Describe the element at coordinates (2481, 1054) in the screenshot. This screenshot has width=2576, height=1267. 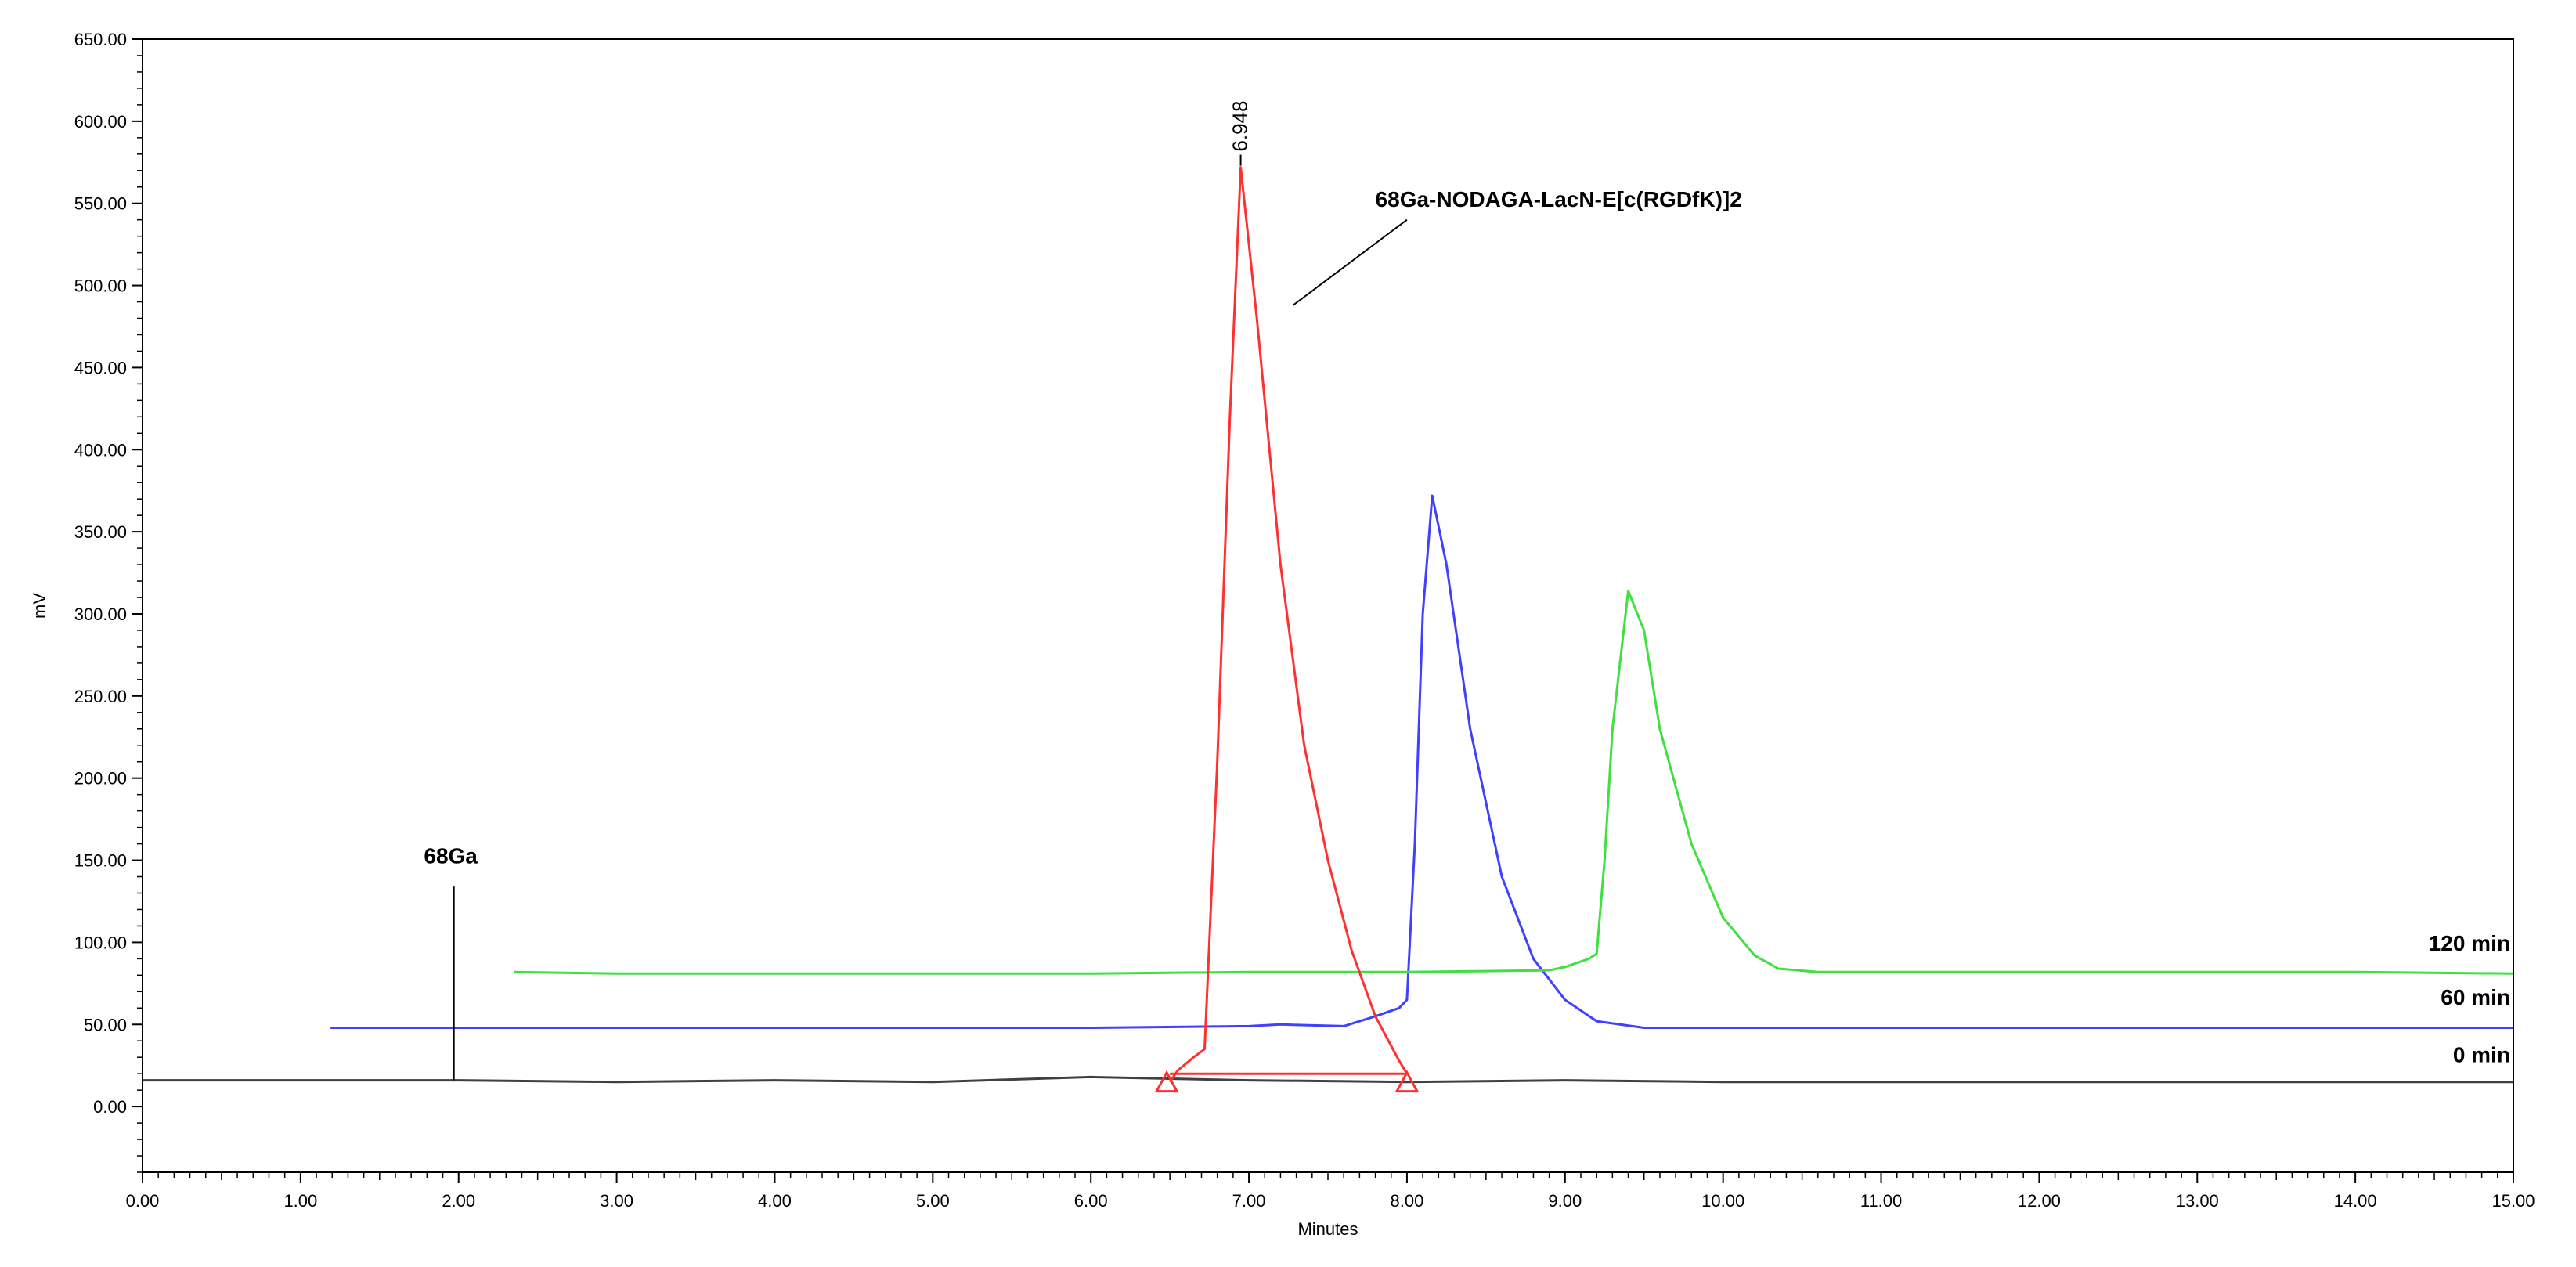
I see `trace-label: 0 min` at that location.